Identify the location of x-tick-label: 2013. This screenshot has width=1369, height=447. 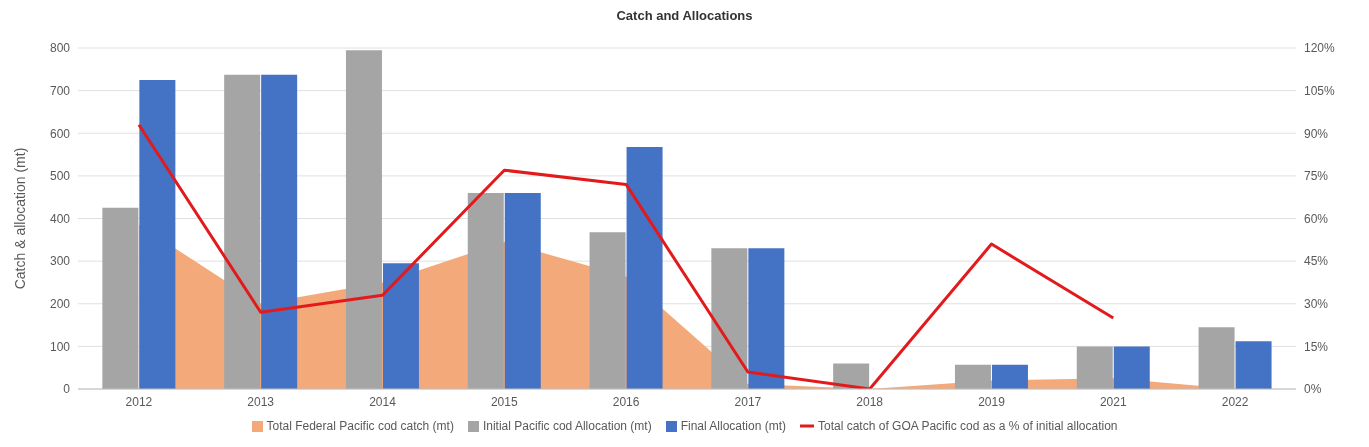
(261, 401).